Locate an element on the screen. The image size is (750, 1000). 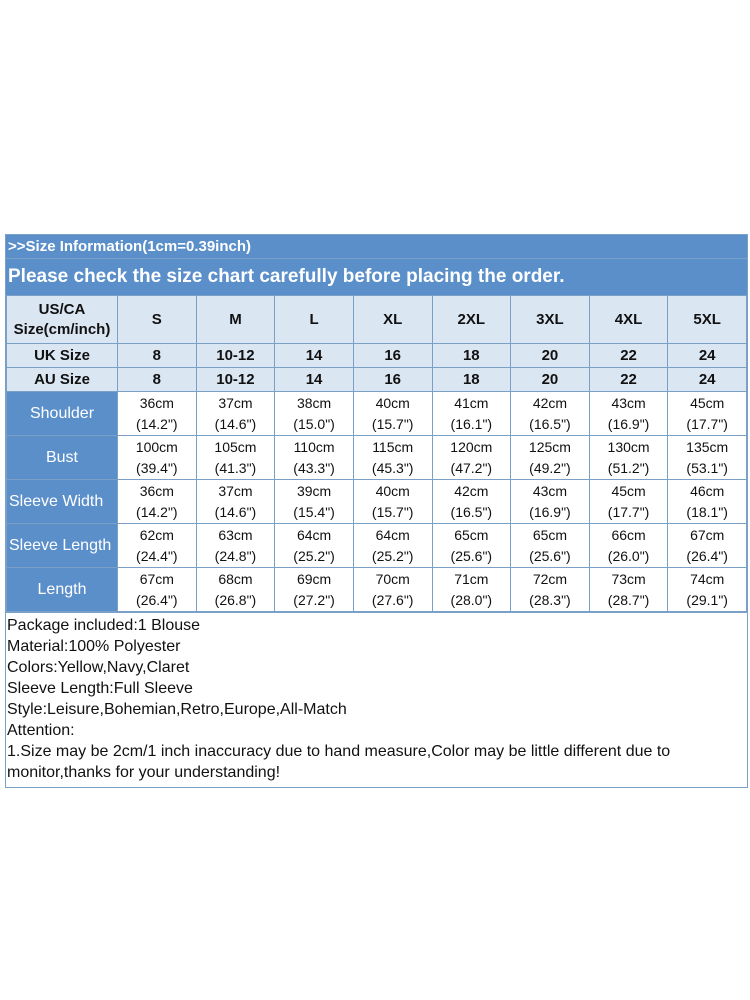
measurement-cell: 40cm (15.7") is located at coordinates (392, 501).